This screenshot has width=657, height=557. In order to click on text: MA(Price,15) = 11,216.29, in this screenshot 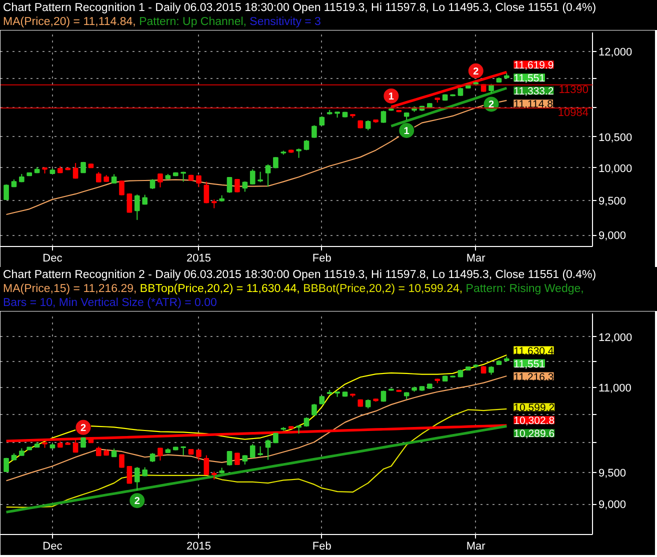, I will do `click(70, 289)`.